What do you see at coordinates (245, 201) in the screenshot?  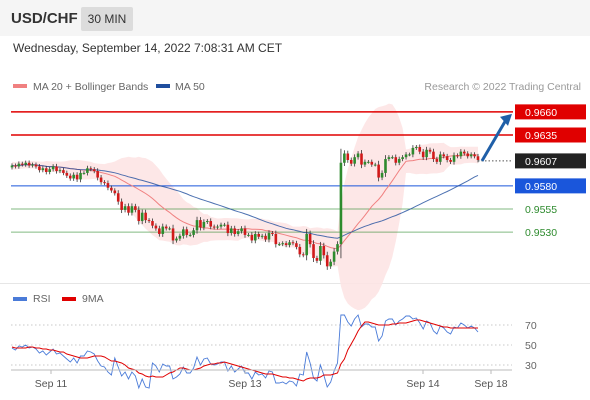 I see `ma50-line` at bounding box center [245, 201].